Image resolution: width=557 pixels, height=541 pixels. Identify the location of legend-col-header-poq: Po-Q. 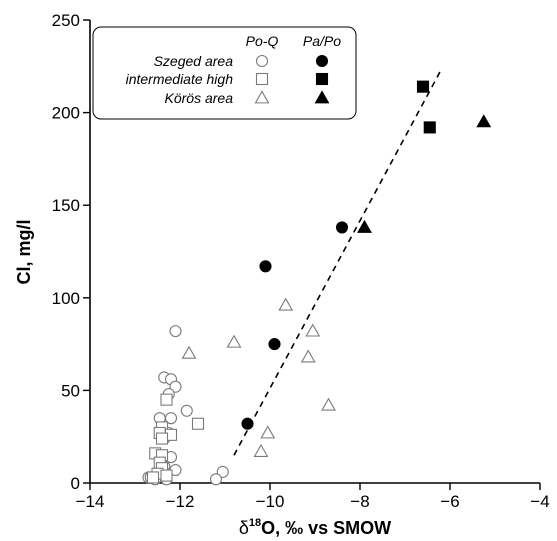
(262, 41).